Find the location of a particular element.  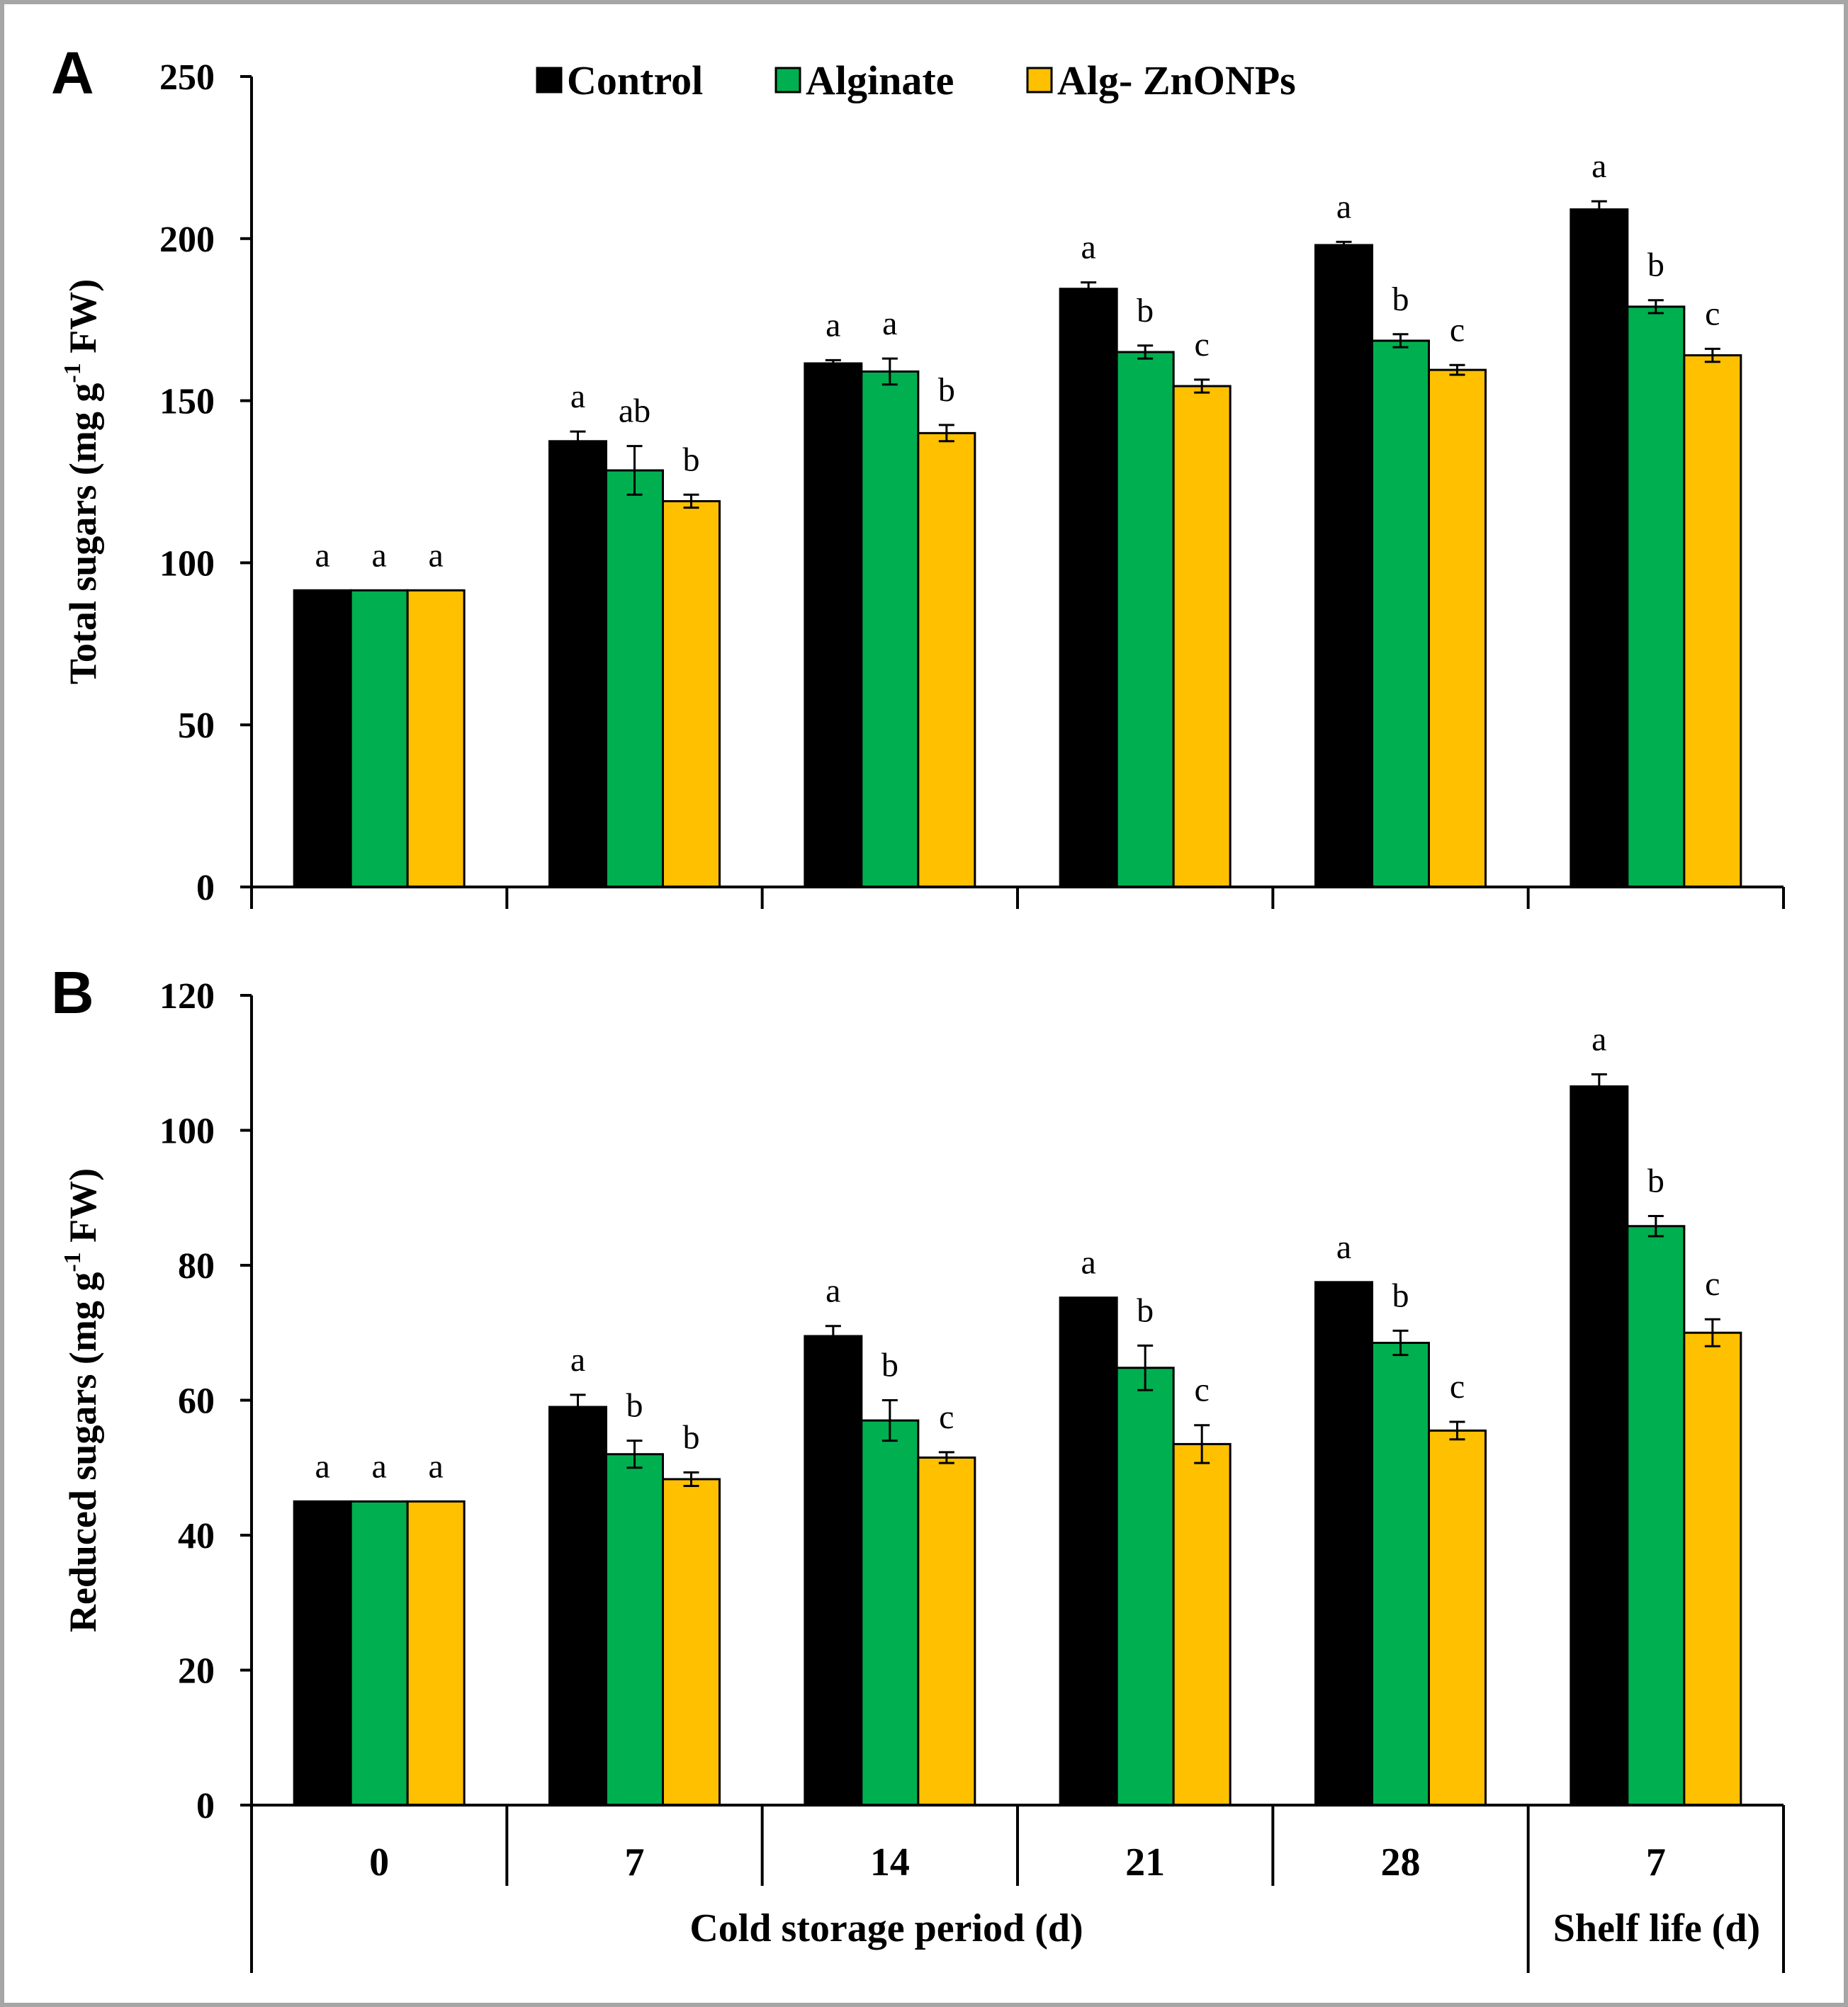

x-group-label-cold-storage: Cold storage period (d) is located at coordinates (886, 1928).